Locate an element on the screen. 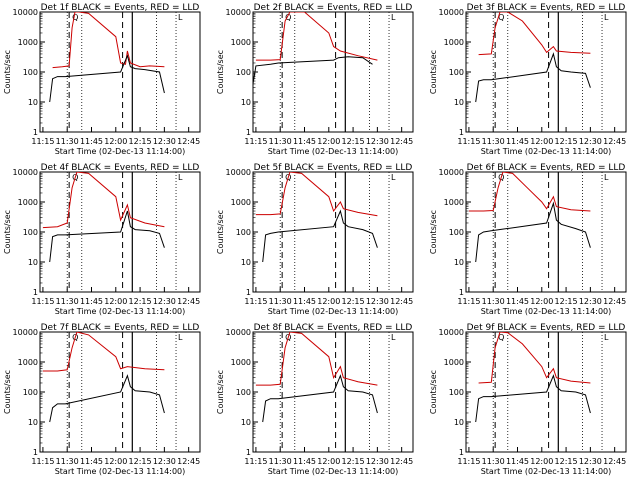 The height and width of the screenshot is (480, 640). chart-title: Det 4f BLACK = Events, RED = LLD is located at coordinates (120, 168).